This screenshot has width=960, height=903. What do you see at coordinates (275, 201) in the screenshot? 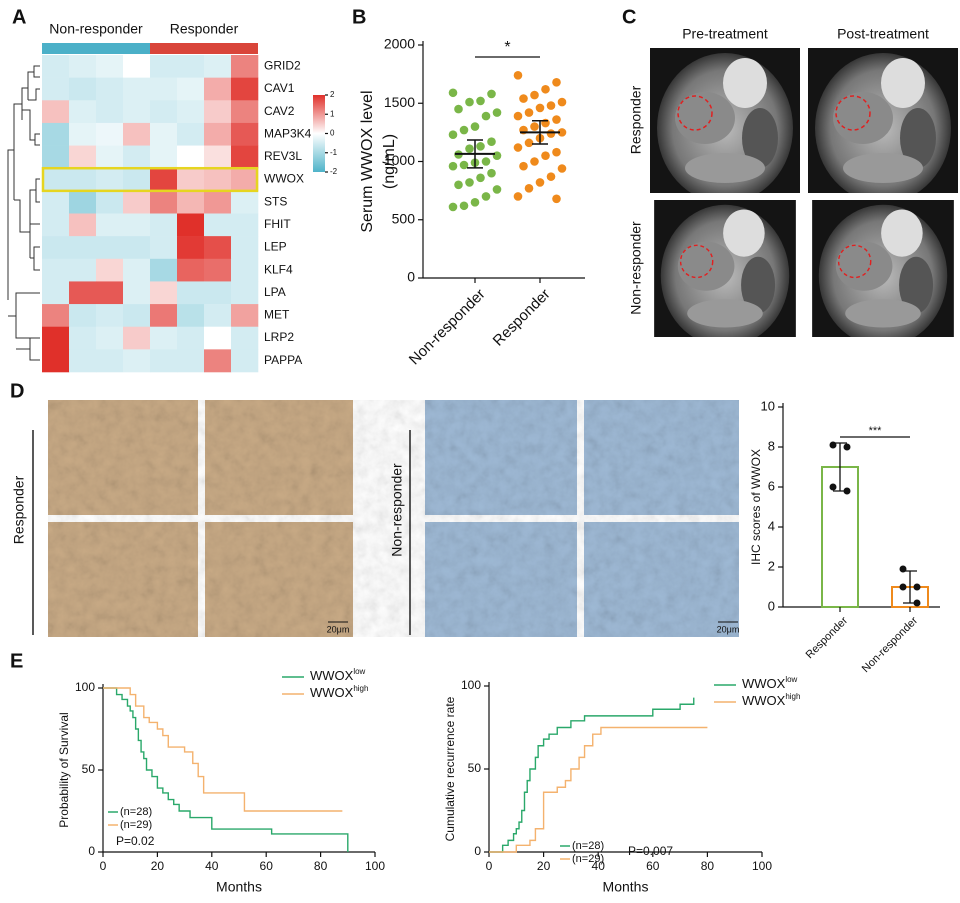
I see `row-label: STS` at bounding box center [275, 201].